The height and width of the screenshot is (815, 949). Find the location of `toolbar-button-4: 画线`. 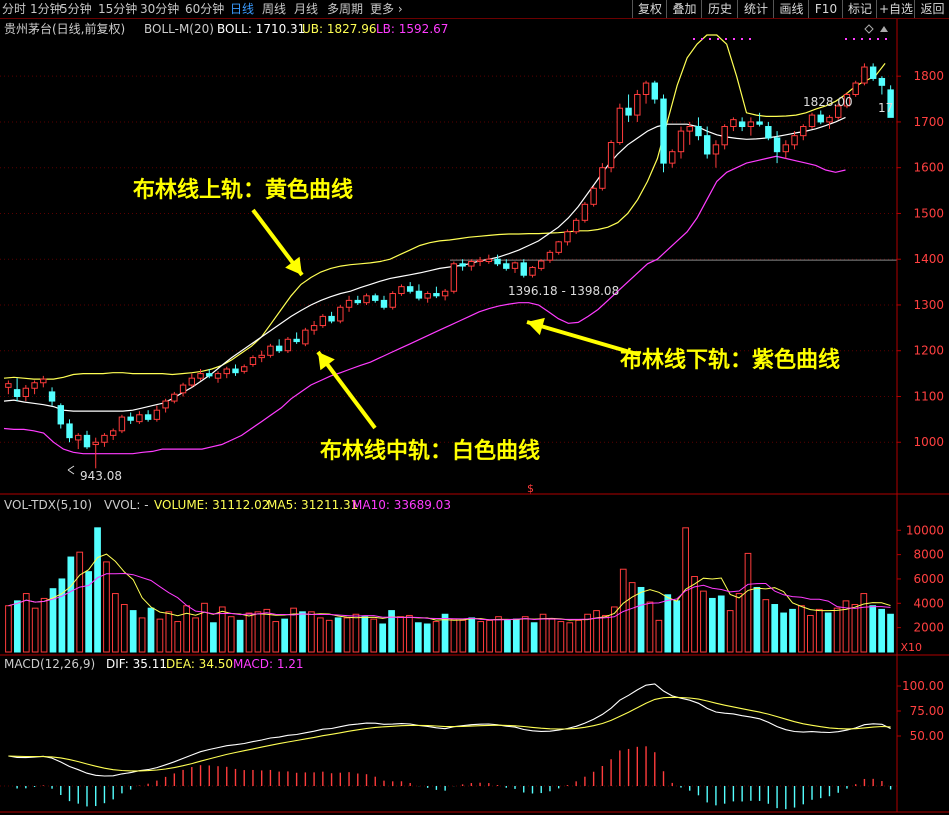

toolbar-button-4: 画线 is located at coordinates (791, 9).